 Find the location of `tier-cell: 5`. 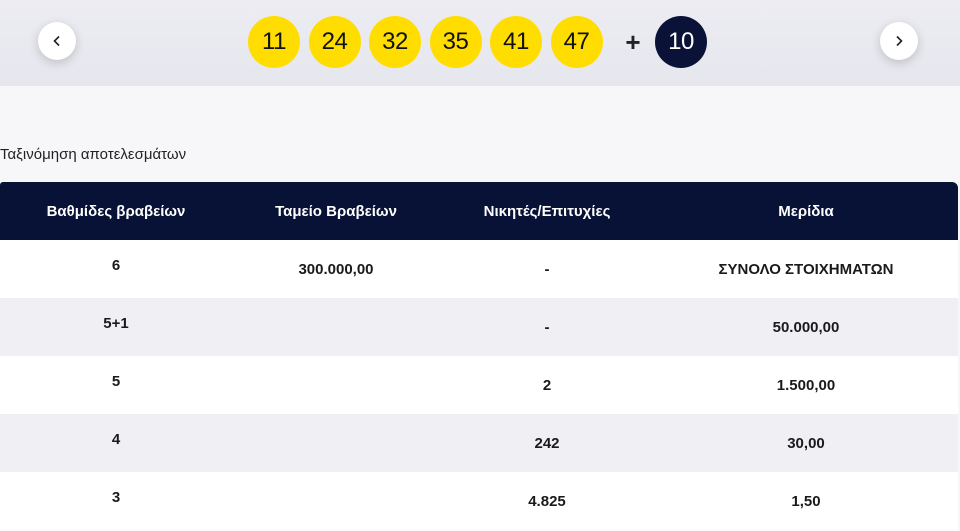

tier-cell: 5 is located at coordinates (116, 381).